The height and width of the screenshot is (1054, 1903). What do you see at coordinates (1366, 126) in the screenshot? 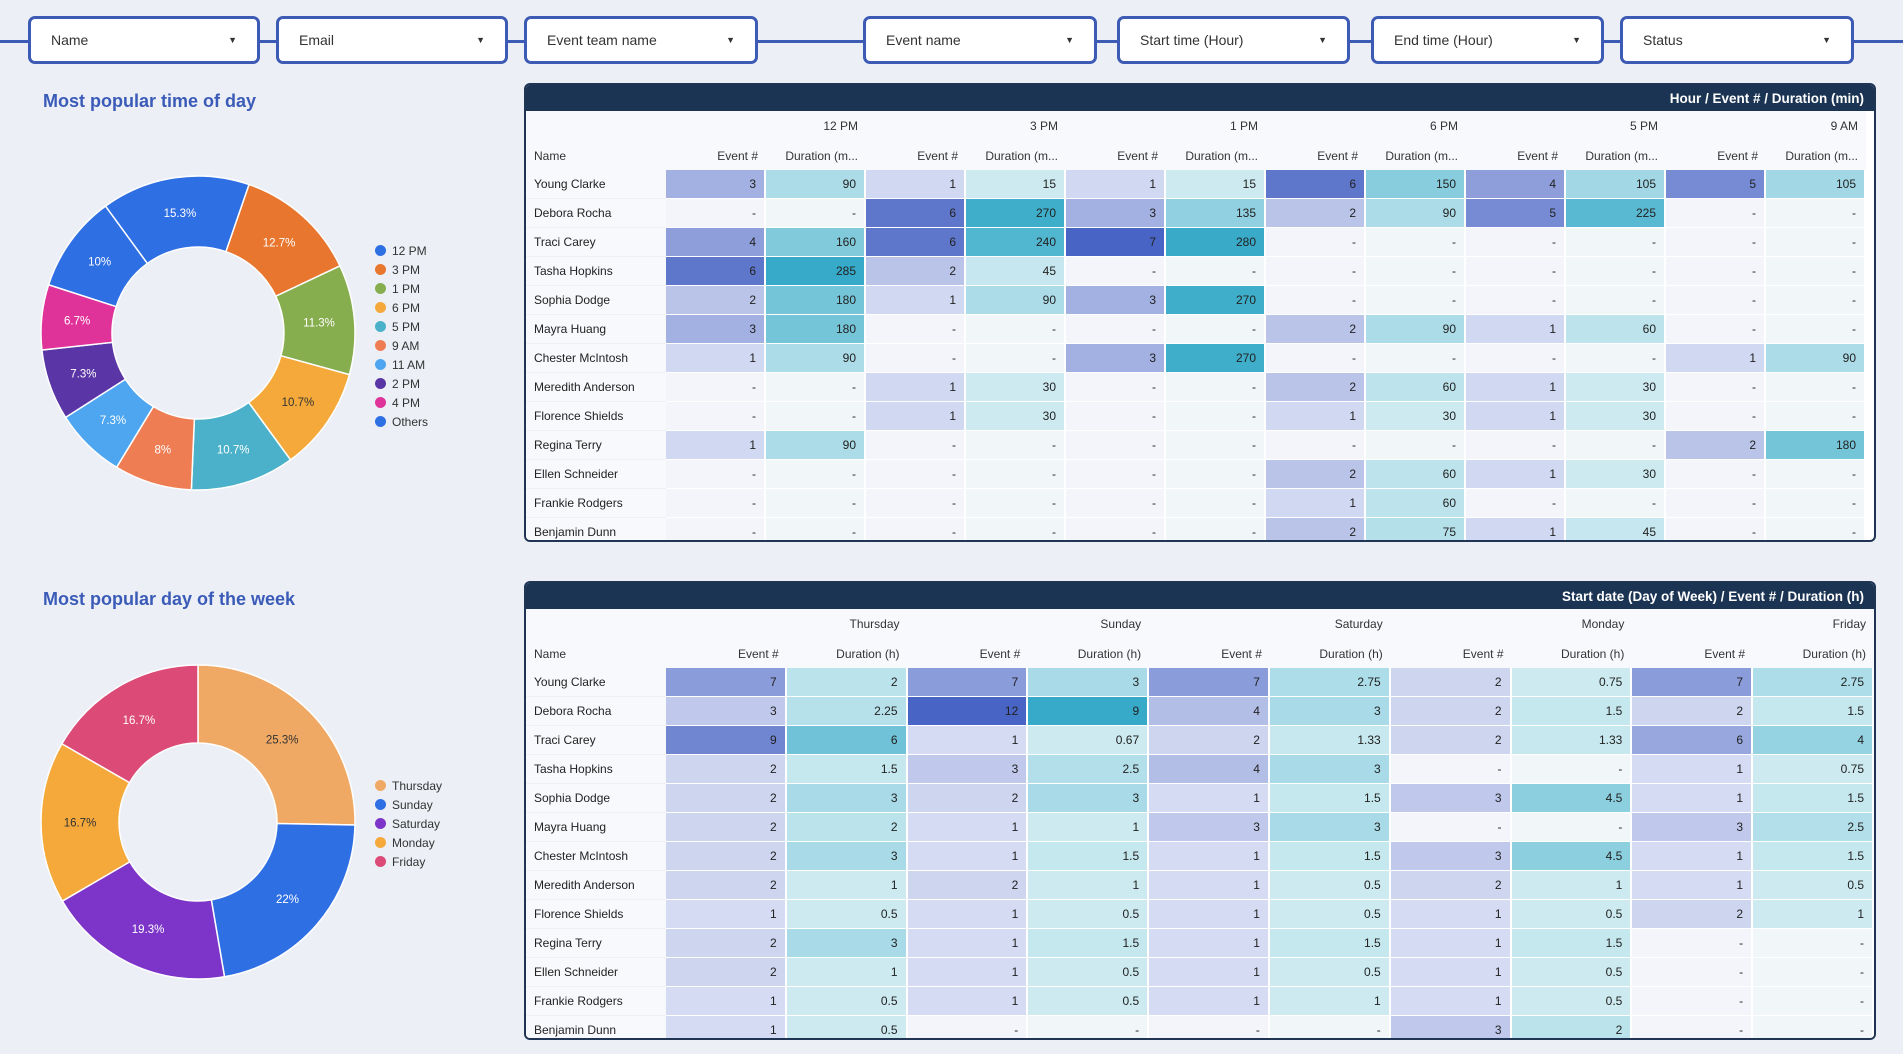
I see `column-group-header: 6 PM` at bounding box center [1366, 126].